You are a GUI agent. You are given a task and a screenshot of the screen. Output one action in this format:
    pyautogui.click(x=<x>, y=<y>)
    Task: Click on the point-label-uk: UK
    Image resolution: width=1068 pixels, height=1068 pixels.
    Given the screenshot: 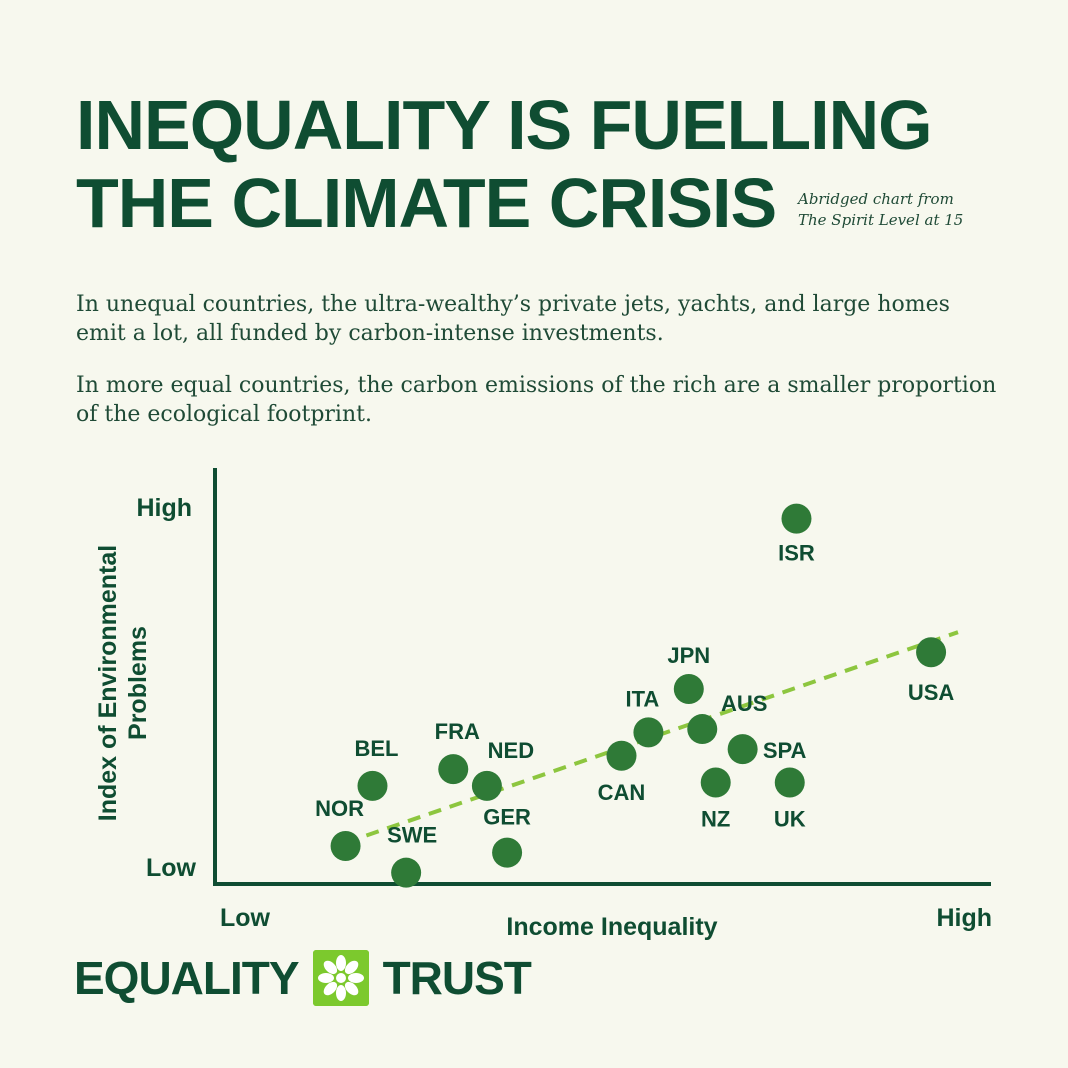 What is the action you would take?
    pyautogui.click(x=790, y=819)
    